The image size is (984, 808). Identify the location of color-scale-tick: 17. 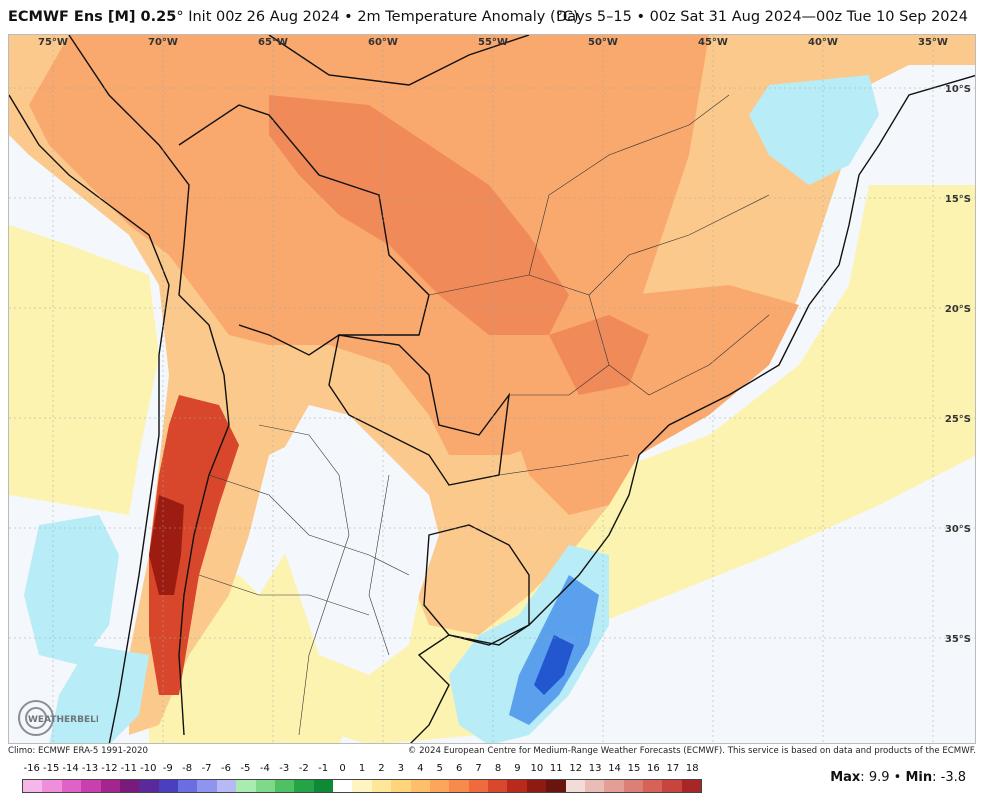
(673, 768).